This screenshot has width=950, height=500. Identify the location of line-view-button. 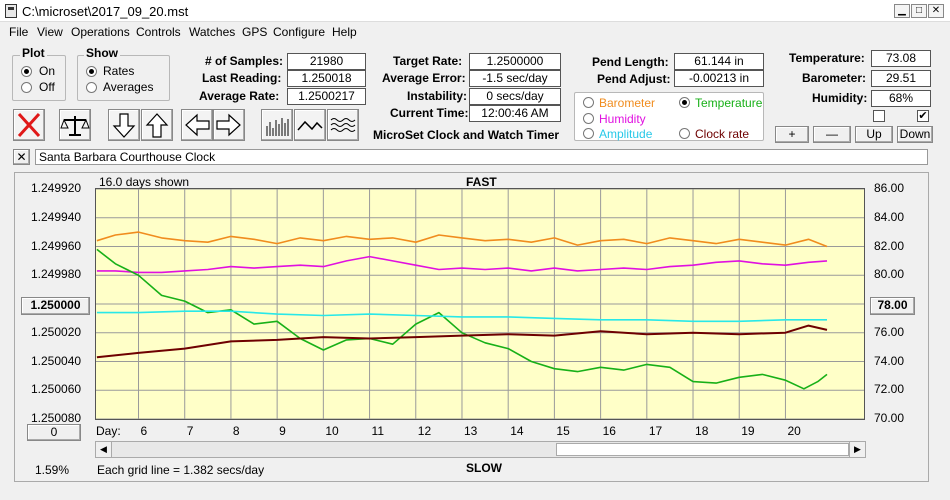
(310, 125).